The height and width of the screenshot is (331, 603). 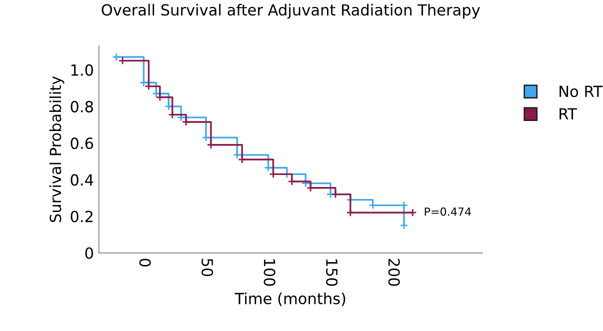 What do you see at coordinates (81, 216) in the screenshot?
I see `y-tick-label: 0.2` at bounding box center [81, 216].